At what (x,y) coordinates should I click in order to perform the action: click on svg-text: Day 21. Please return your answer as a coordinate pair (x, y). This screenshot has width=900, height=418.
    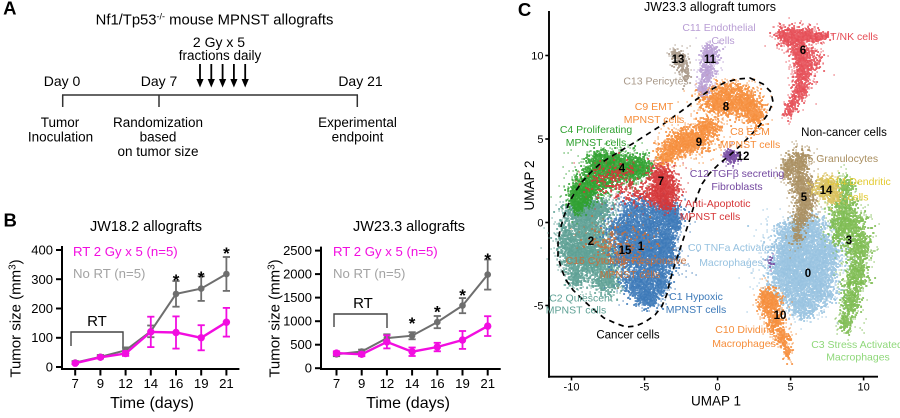
    Looking at the image, I should click on (360, 81).